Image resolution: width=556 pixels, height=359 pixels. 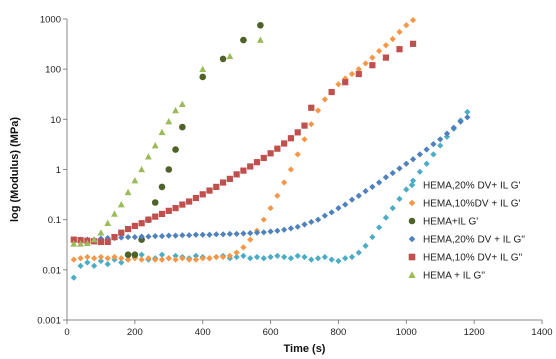 I want to click on y-tick-label: 1, so click(x=58, y=170).